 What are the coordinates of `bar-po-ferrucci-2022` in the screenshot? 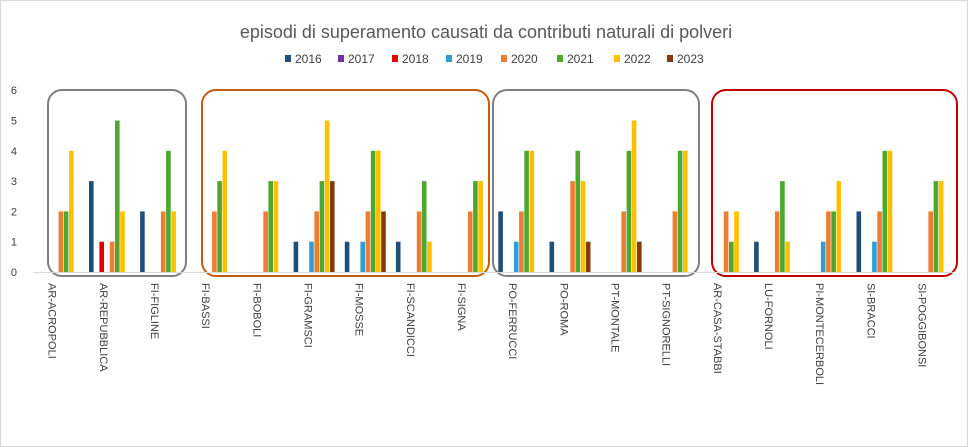 It's located at (532, 211).